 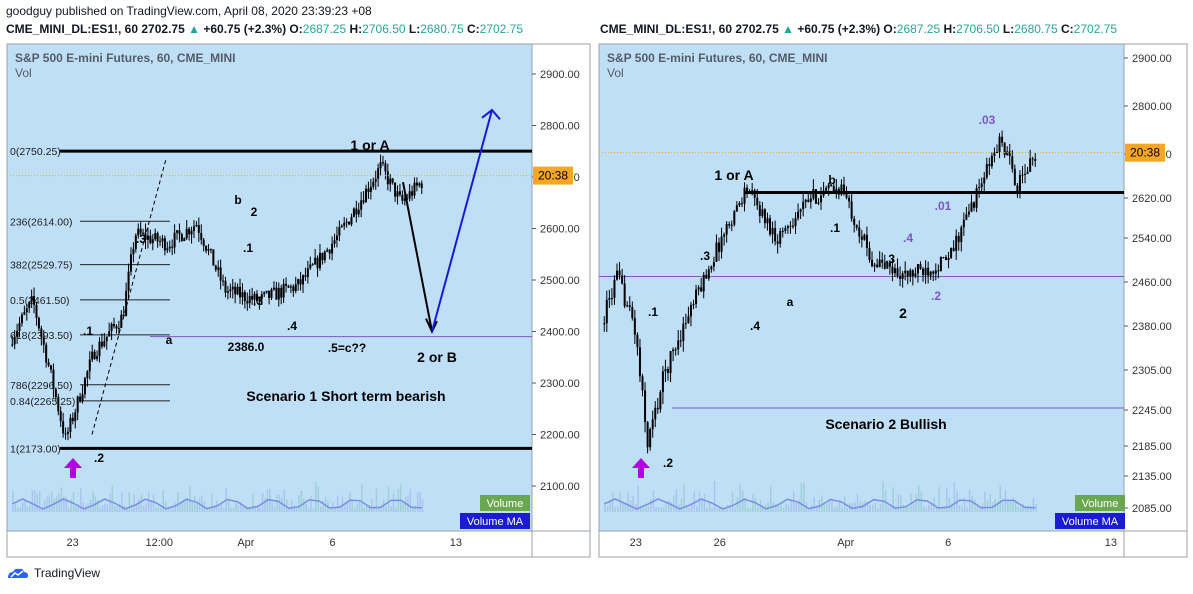 I want to click on time-axis, so click(x=269, y=544).